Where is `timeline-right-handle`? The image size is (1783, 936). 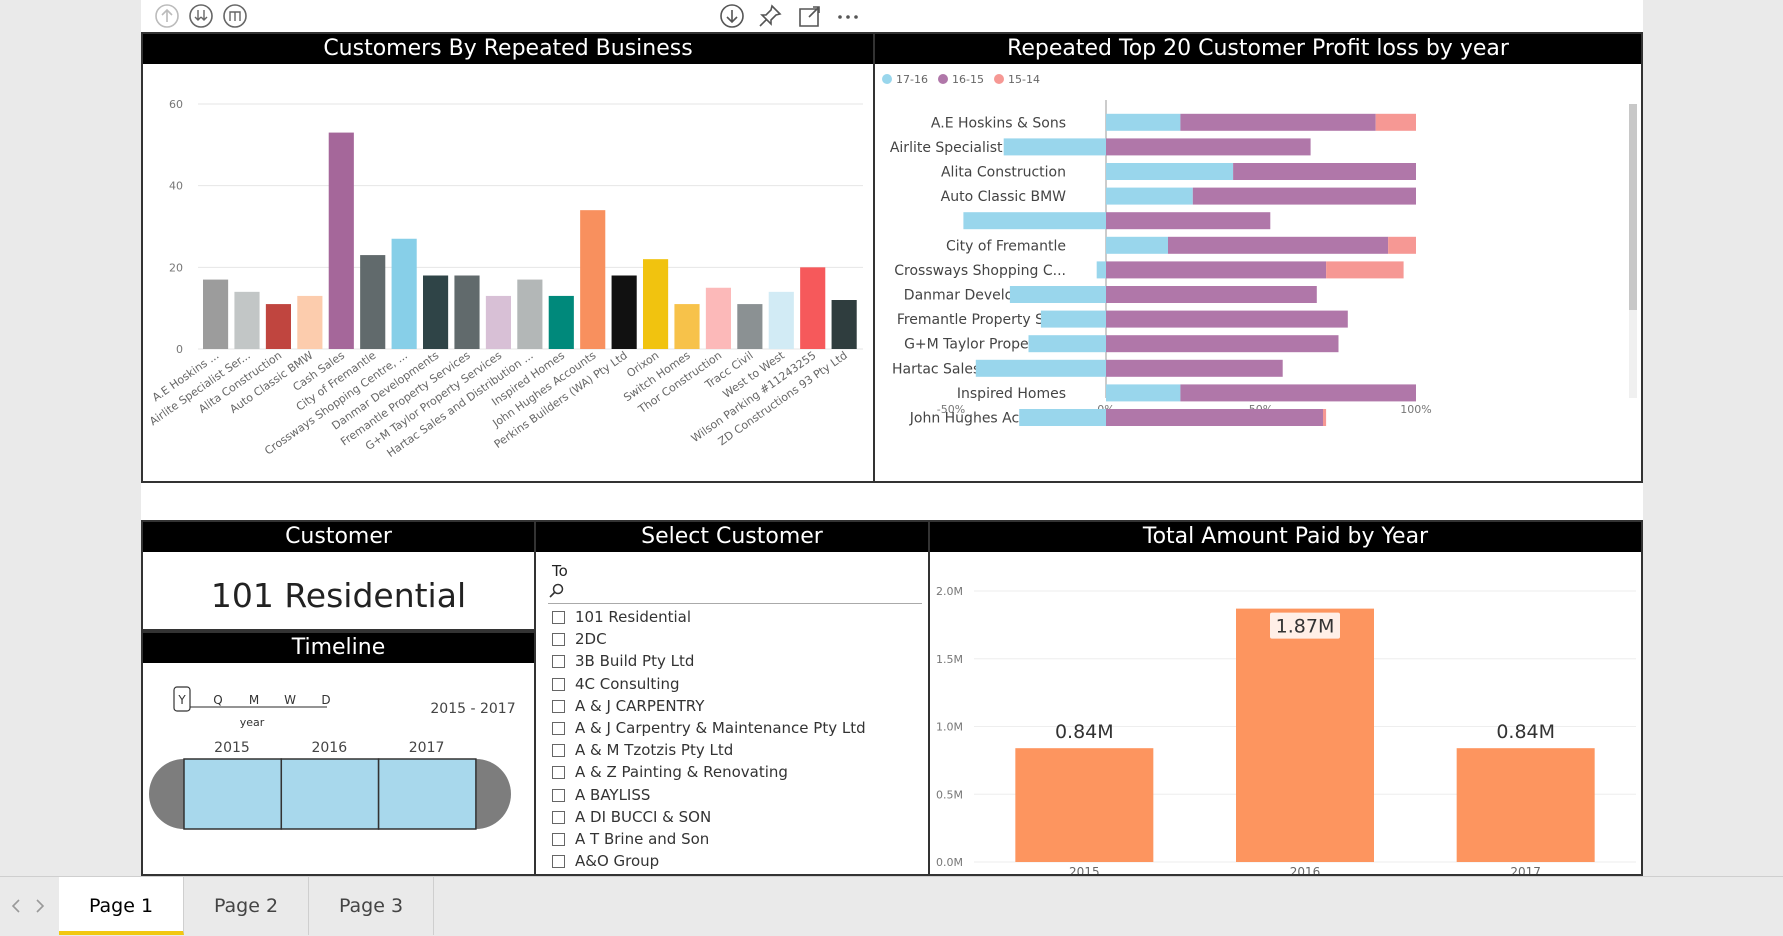
timeline-right-handle is located at coordinates (493, 794).